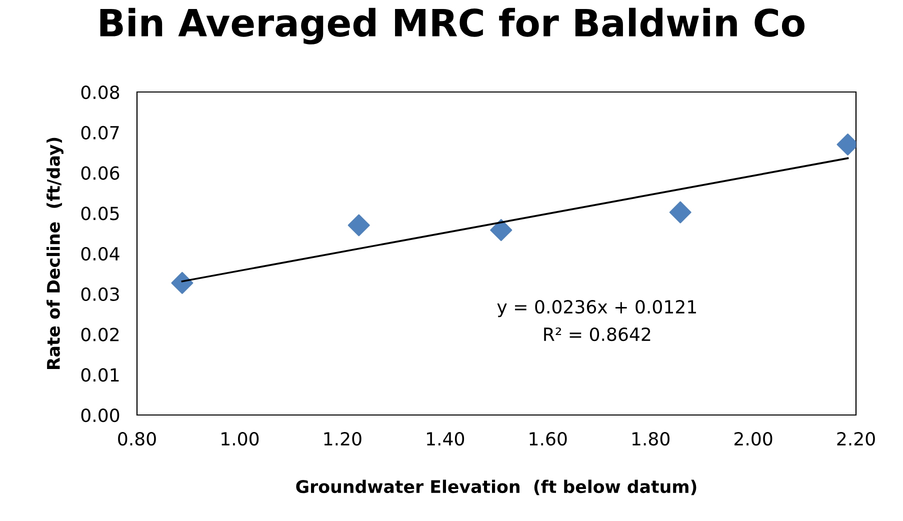 The image size is (903, 521). I want to click on x-tick-label: 0.80, so click(137, 439).